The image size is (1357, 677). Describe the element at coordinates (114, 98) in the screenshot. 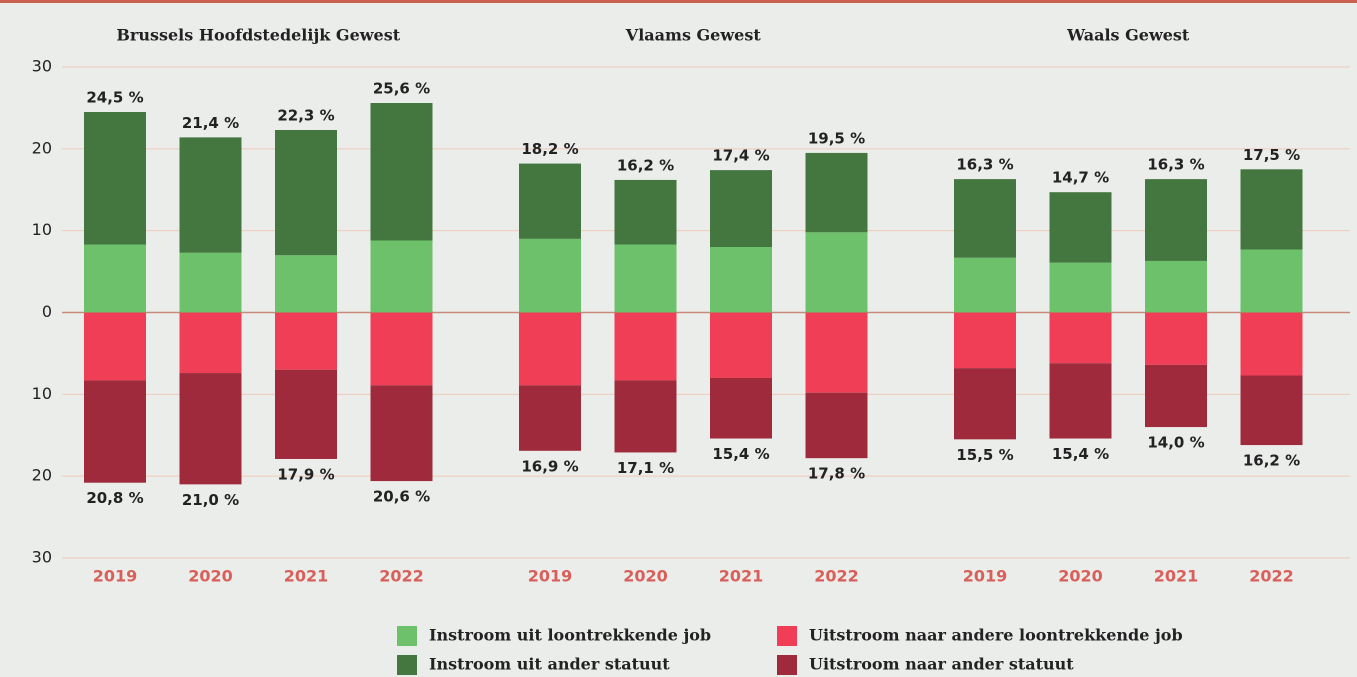

I see `total-label: 24,5 %` at that location.